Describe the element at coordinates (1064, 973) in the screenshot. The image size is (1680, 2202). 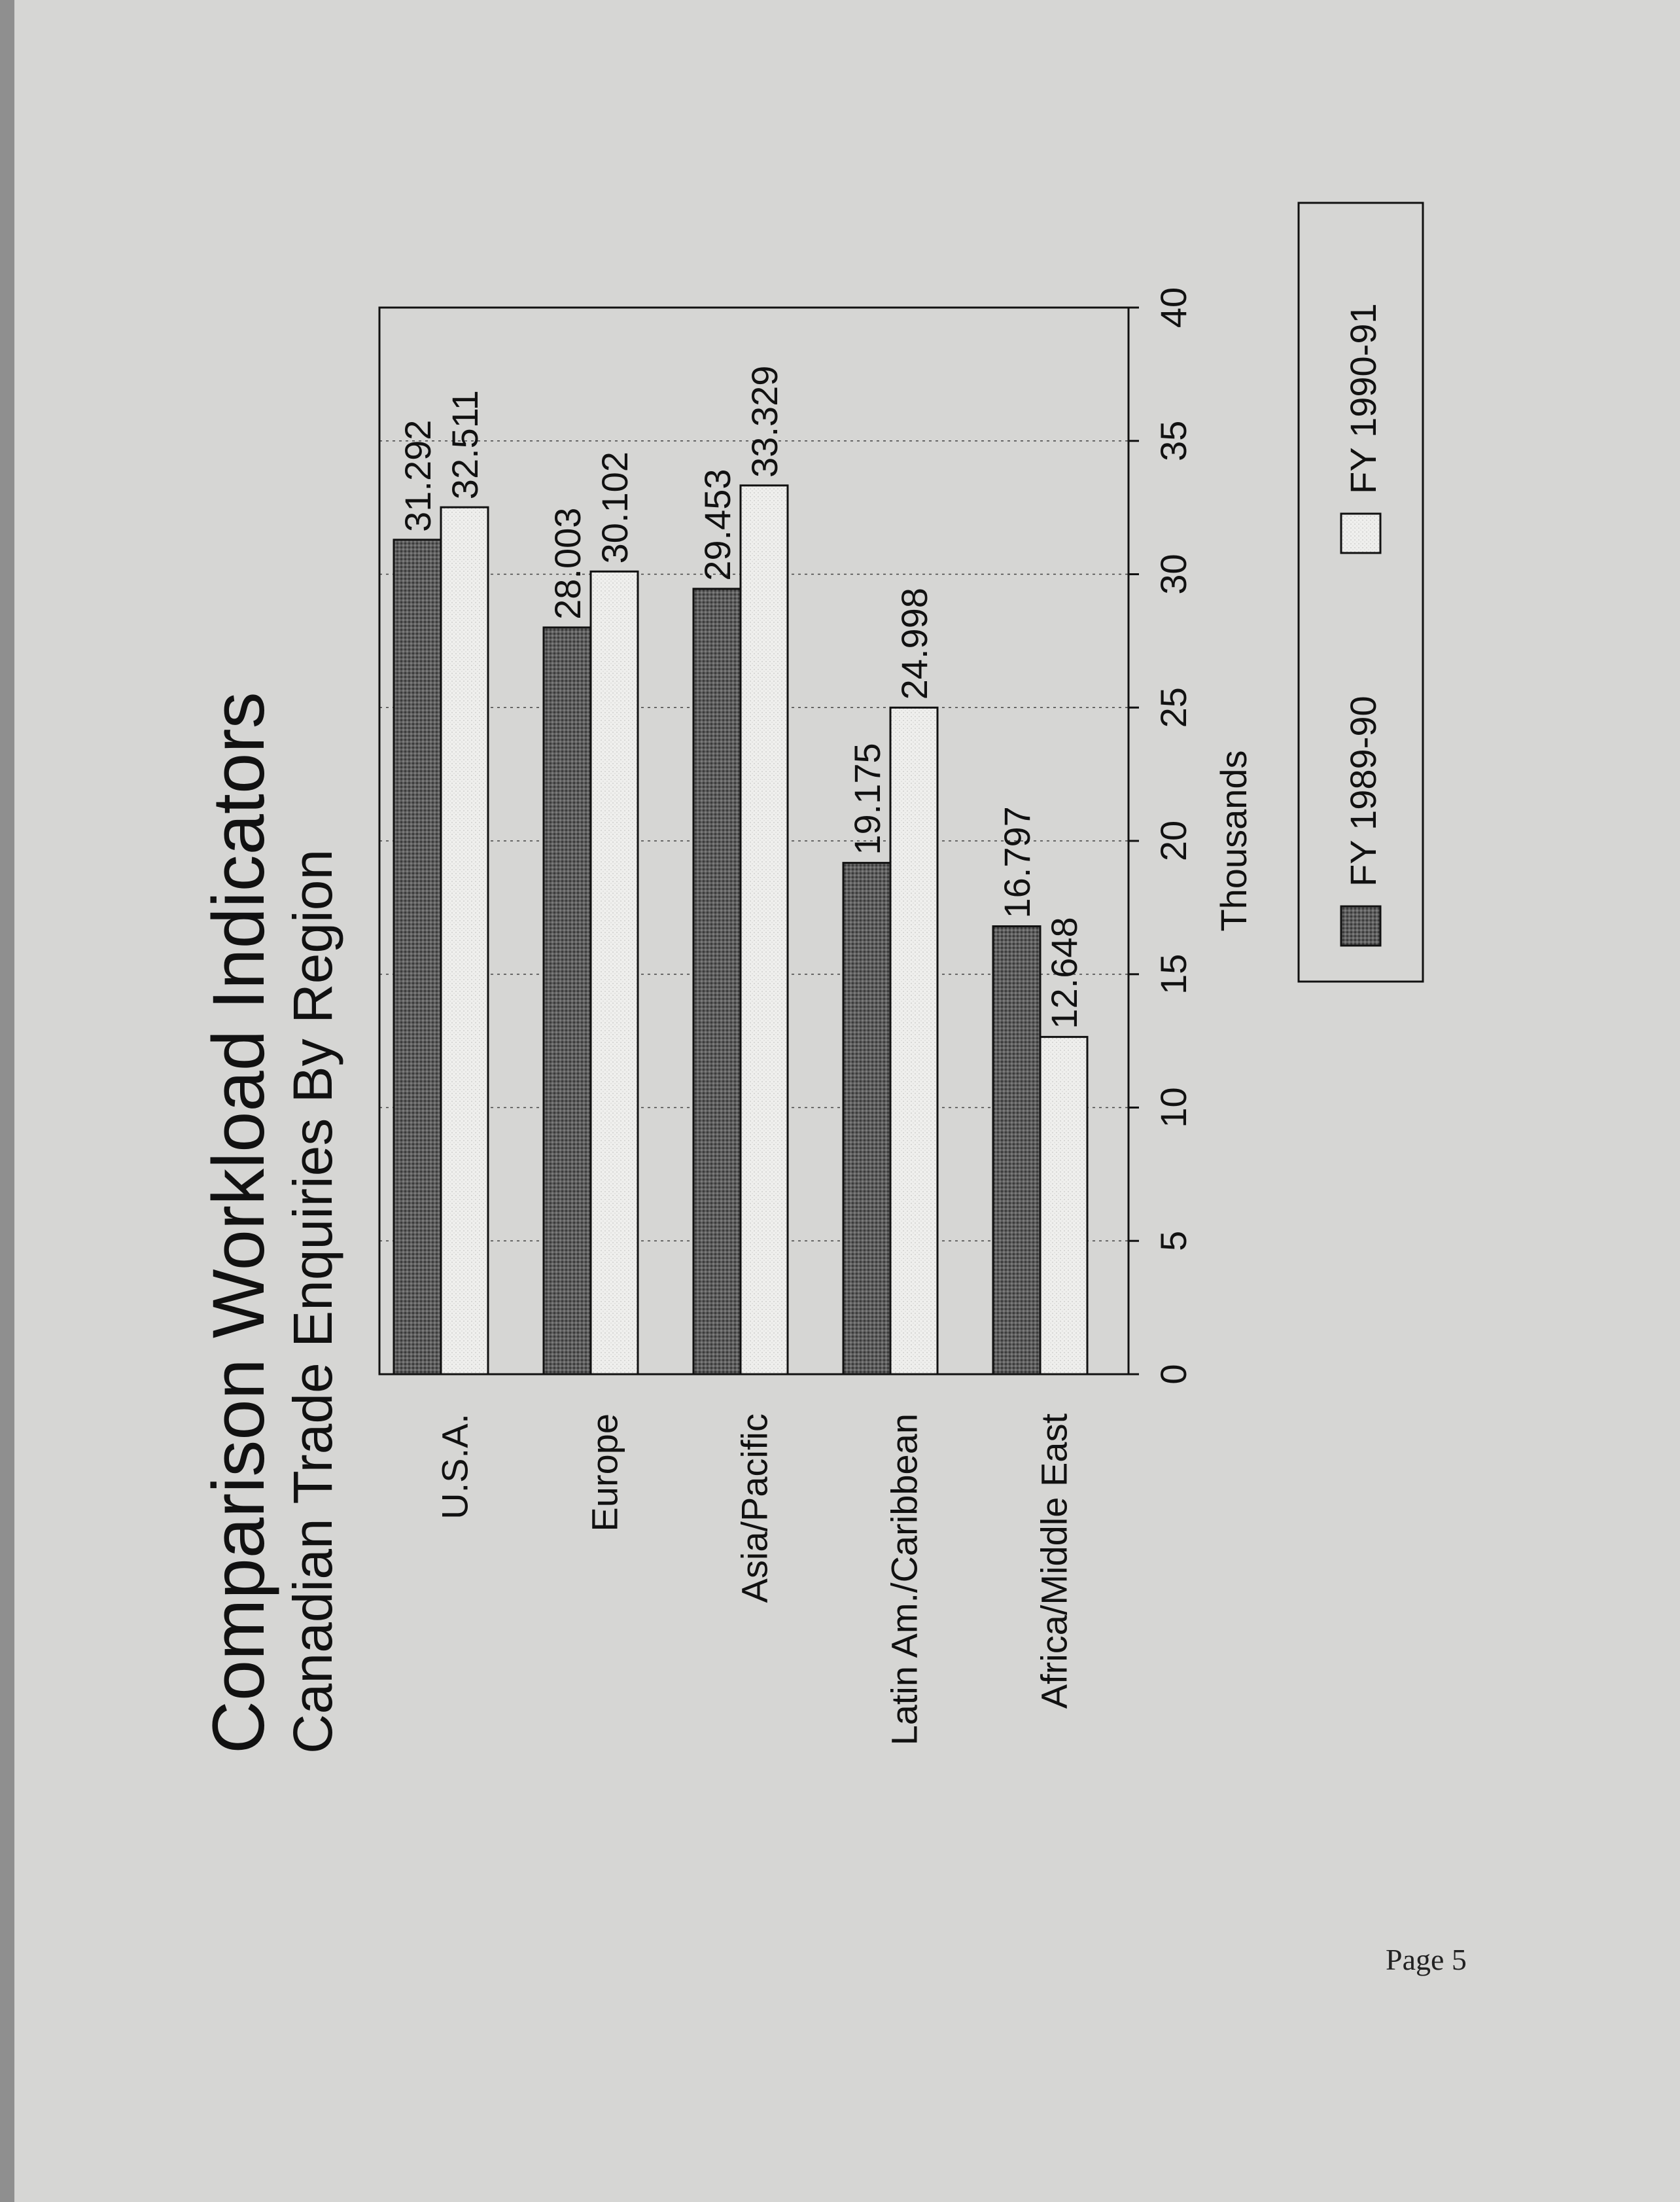
I see `data-label: 12.648` at that location.